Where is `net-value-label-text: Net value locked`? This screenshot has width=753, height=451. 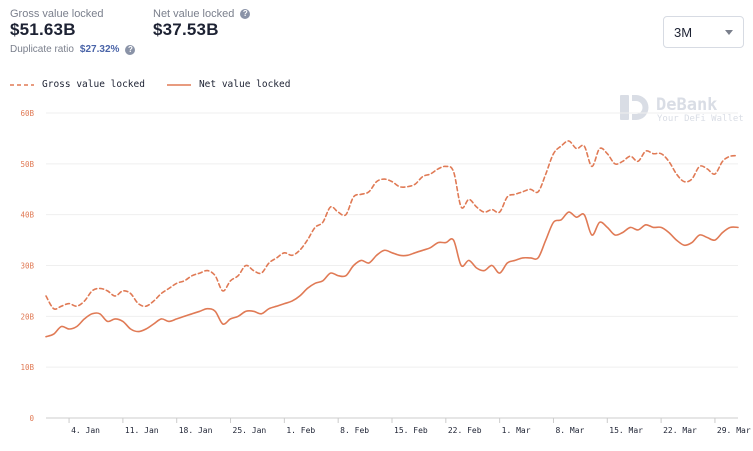
net-value-label-text: Net value locked is located at coordinates (194, 14).